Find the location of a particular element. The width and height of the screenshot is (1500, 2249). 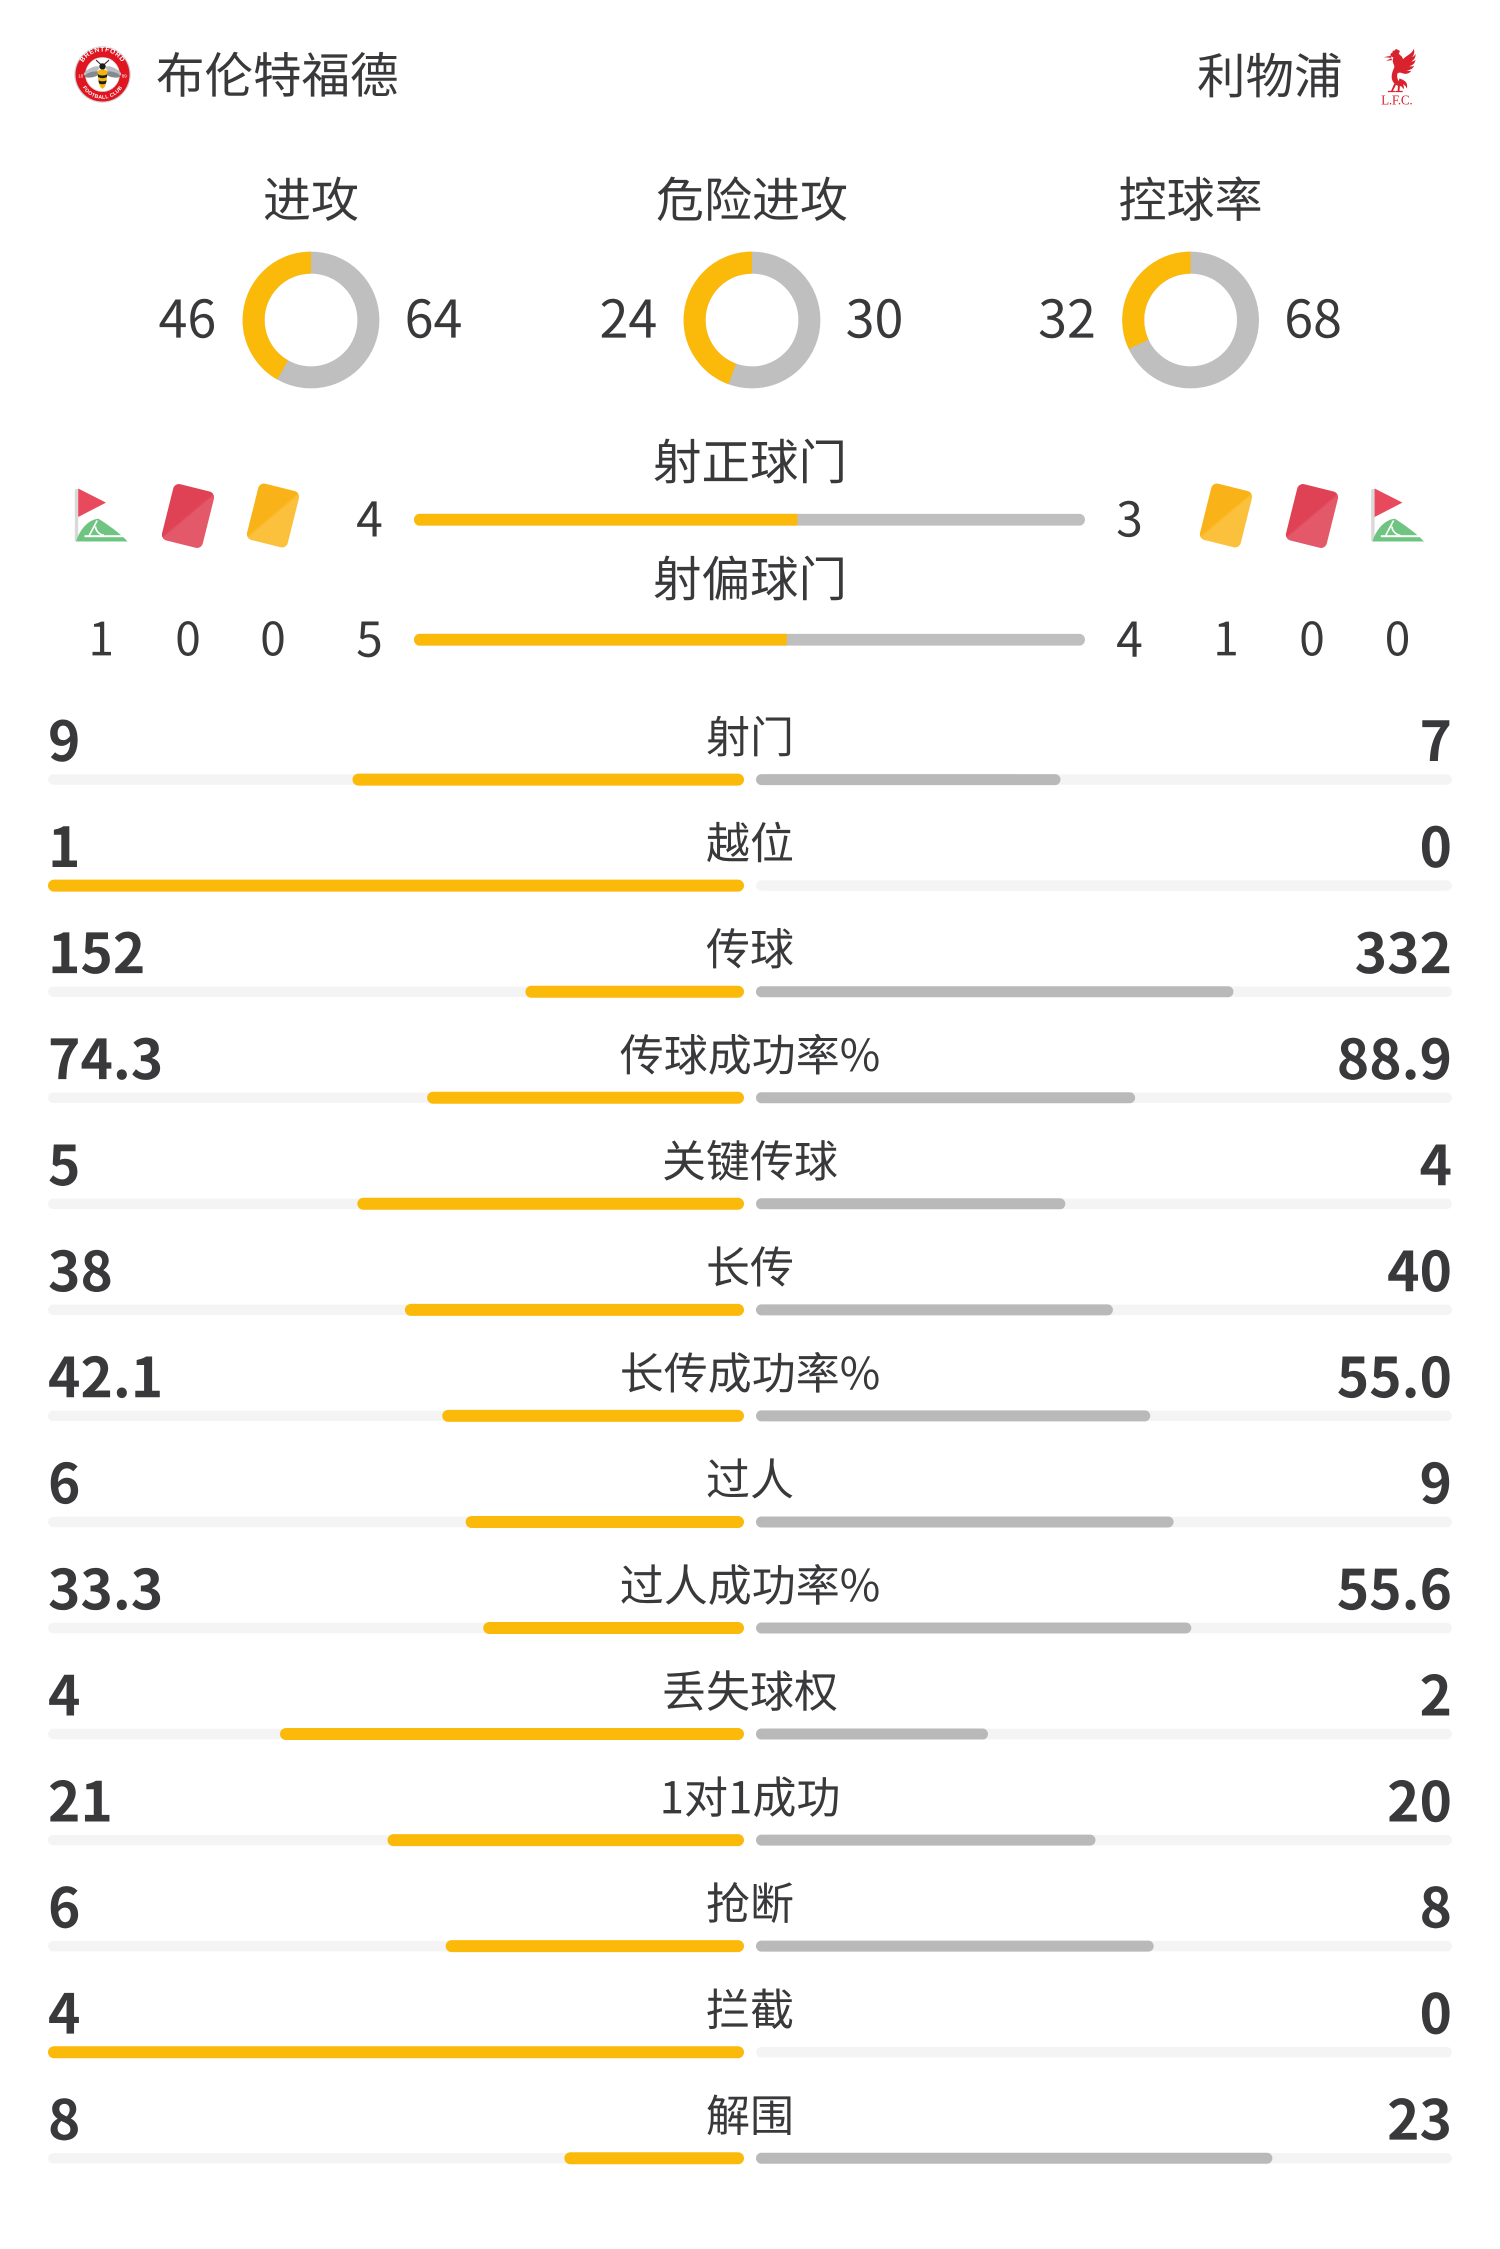

svg-text: 18 is located at coordinates (81, 75).